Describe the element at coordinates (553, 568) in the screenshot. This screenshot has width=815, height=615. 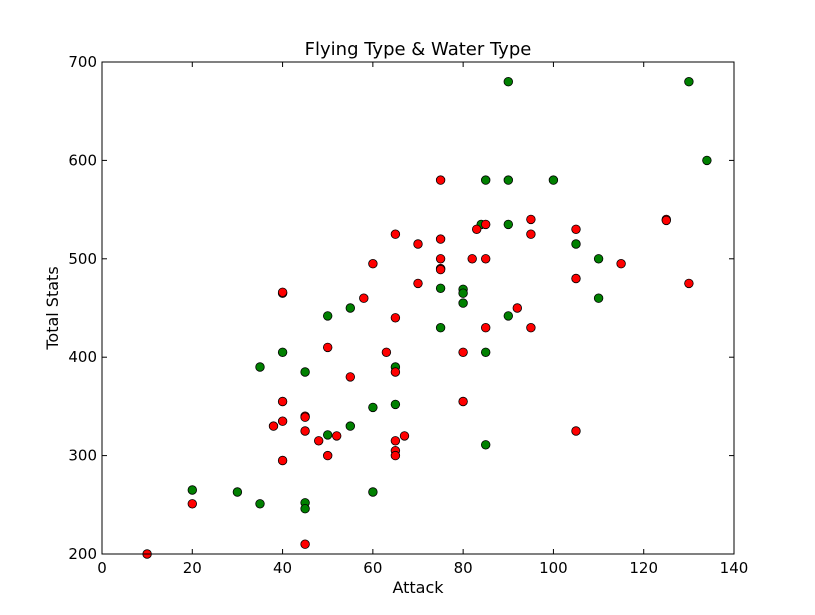
I see `x-tick-label: 100` at that location.